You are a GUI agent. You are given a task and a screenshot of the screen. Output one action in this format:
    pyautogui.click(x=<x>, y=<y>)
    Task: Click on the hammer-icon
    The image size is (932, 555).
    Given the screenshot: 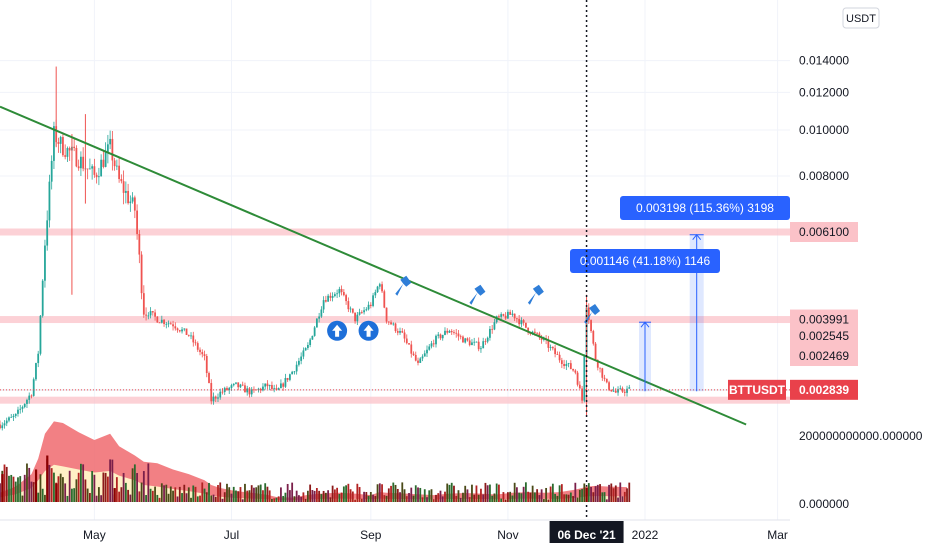 What is the action you would take?
    pyautogui.click(x=477, y=294)
    